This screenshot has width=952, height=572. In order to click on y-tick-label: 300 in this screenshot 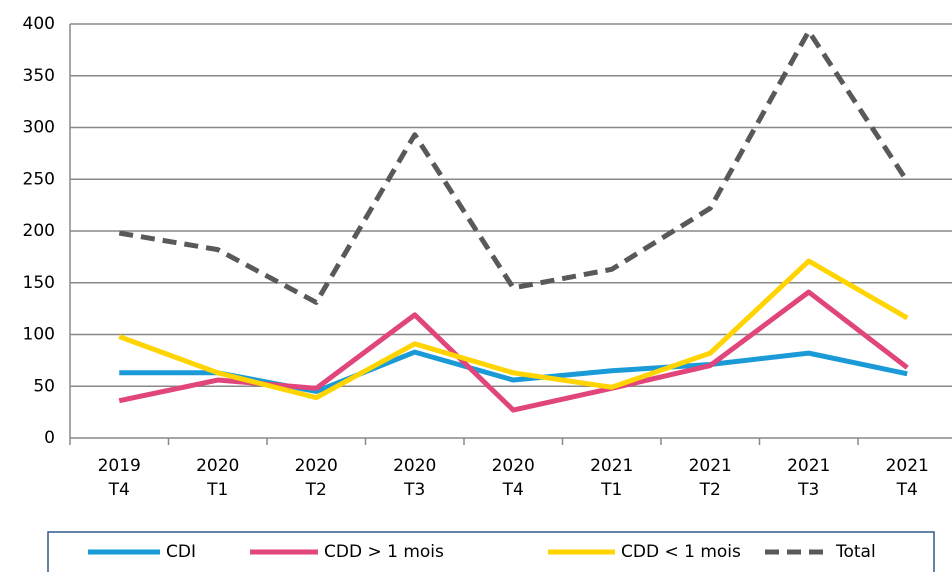, I will do `click(39, 128)`.